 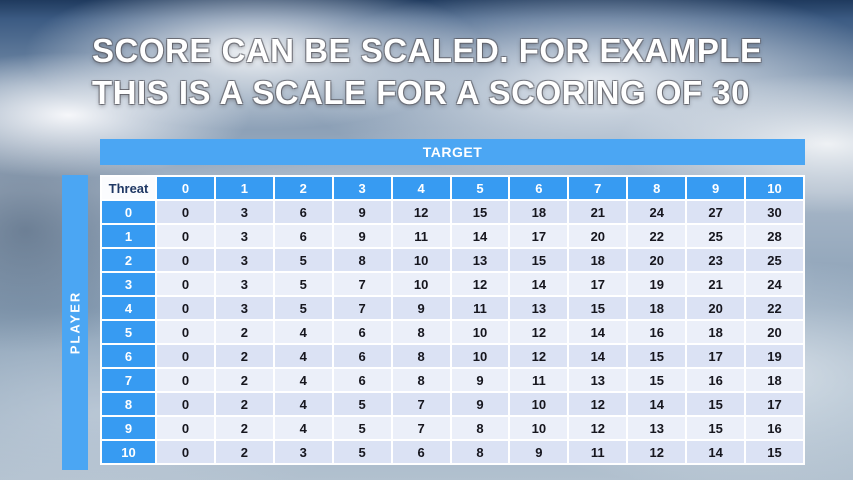 What do you see at coordinates (128, 308) in the screenshot?
I see `threat-row-header: 4` at bounding box center [128, 308].